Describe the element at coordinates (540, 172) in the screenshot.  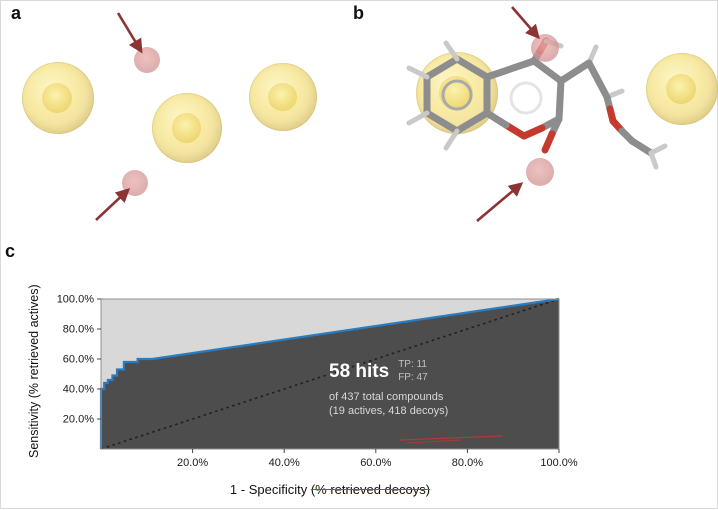
I see `hbond-acceptor-sphere` at that location.